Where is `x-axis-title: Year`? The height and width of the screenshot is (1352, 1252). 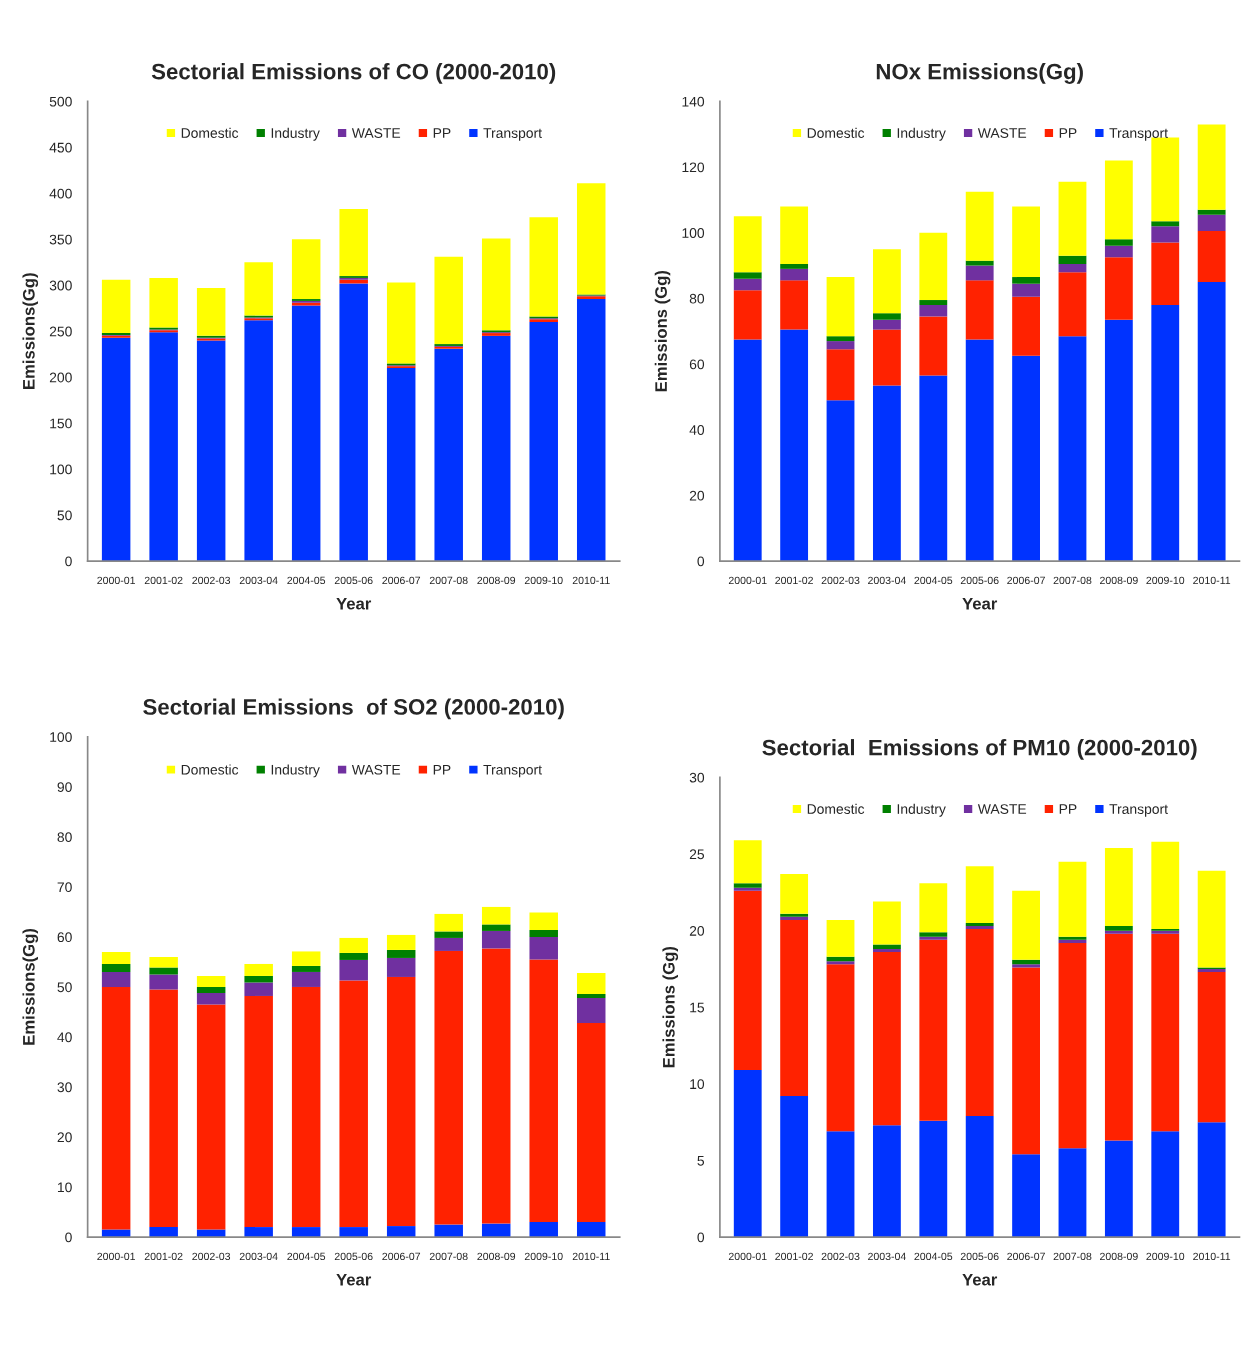 x-axis-title: Year is located at coordinates (980, 603).